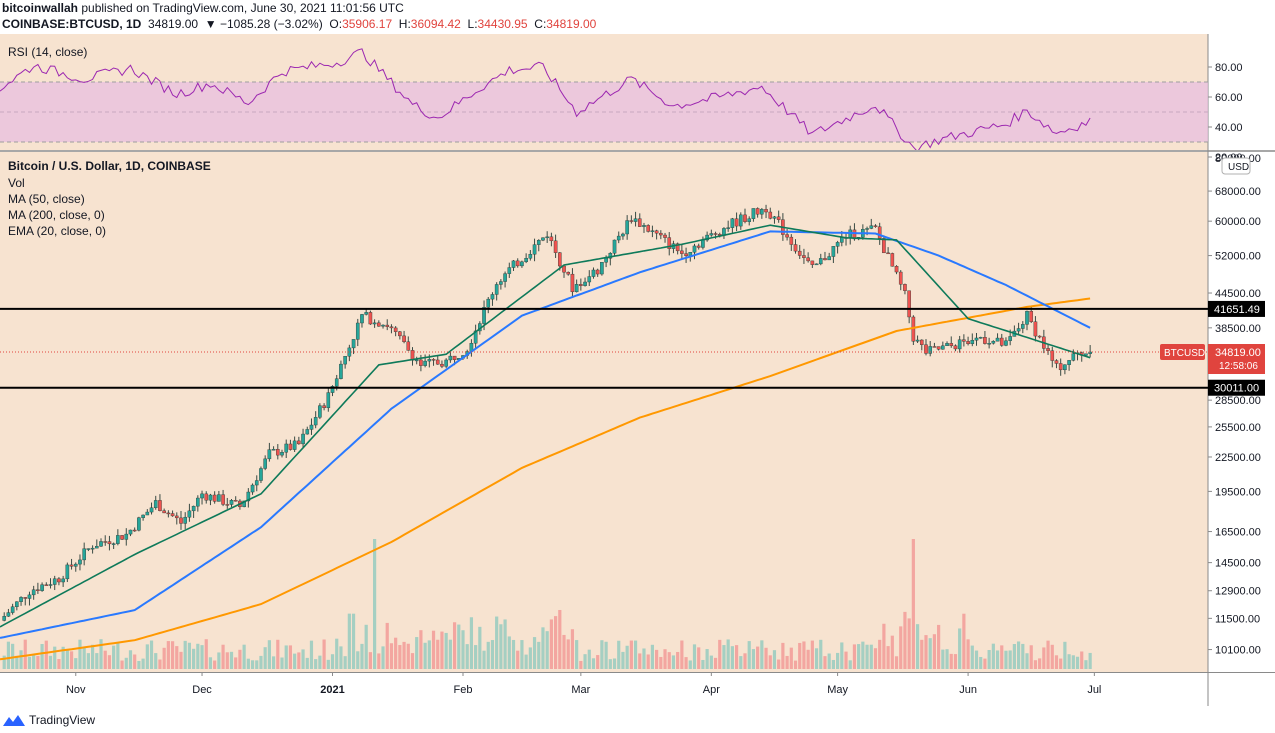  I want to click on legend-ma50: MA (50, close), so click(46, 199).